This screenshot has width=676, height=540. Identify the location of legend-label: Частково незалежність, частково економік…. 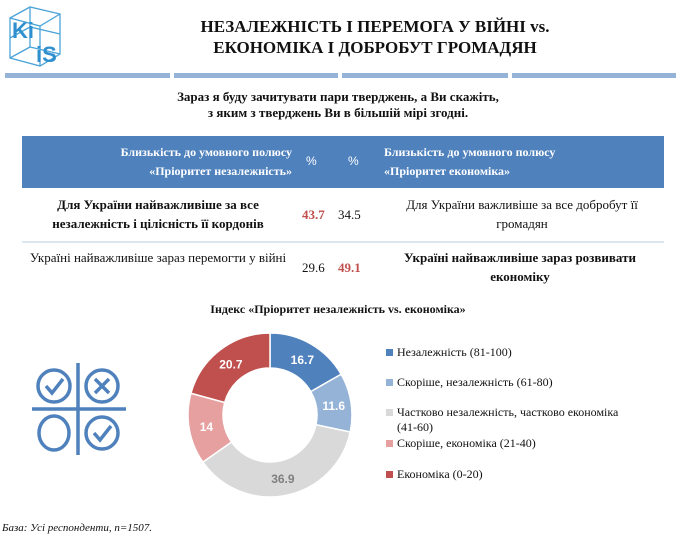
(508, 419).